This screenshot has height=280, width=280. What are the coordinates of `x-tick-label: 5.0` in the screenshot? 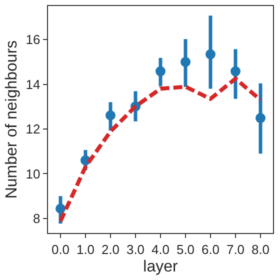 It's located at (185, 249).